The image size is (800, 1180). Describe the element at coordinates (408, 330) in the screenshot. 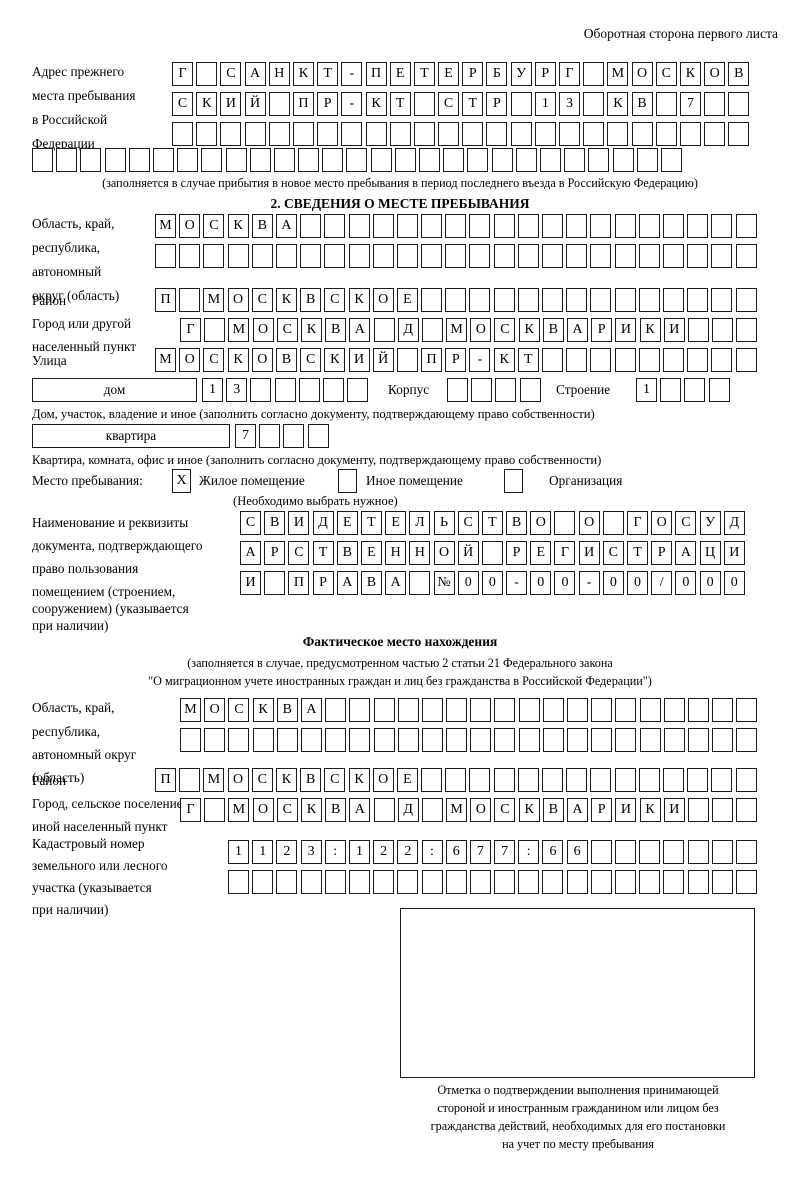

I see `char-cell: Д` at that location.